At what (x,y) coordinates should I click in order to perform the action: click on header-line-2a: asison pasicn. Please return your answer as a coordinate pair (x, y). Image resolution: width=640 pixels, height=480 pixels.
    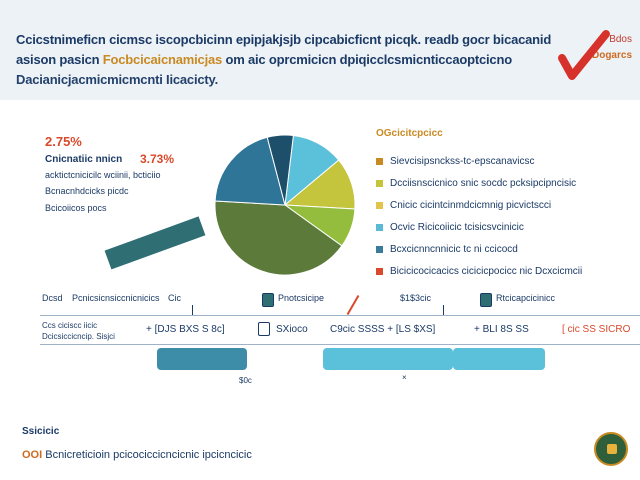
    Looking at the image, I should click on (59, 59).